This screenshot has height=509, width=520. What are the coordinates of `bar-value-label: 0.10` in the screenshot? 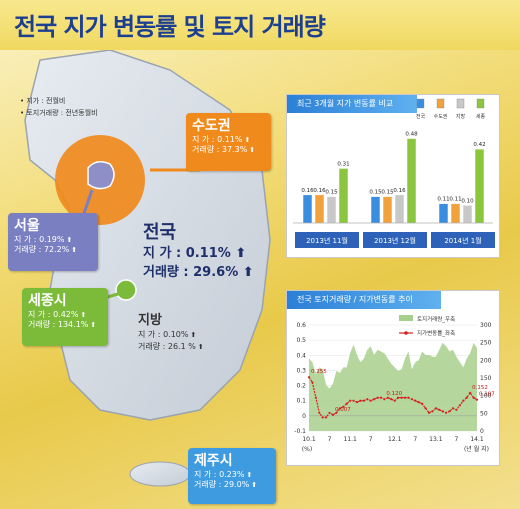 It's located at (467, 201).